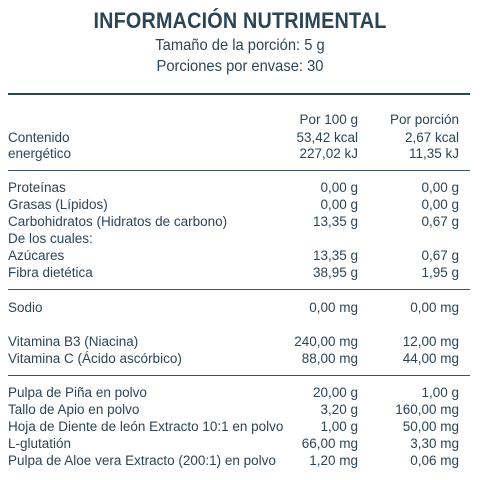 The image size is (480, 480). Describe the element at coordinates (118, 221) in the screenshot. I see `nutrient-label: Carbohidratos (Hidratos de carbono)` at that location.